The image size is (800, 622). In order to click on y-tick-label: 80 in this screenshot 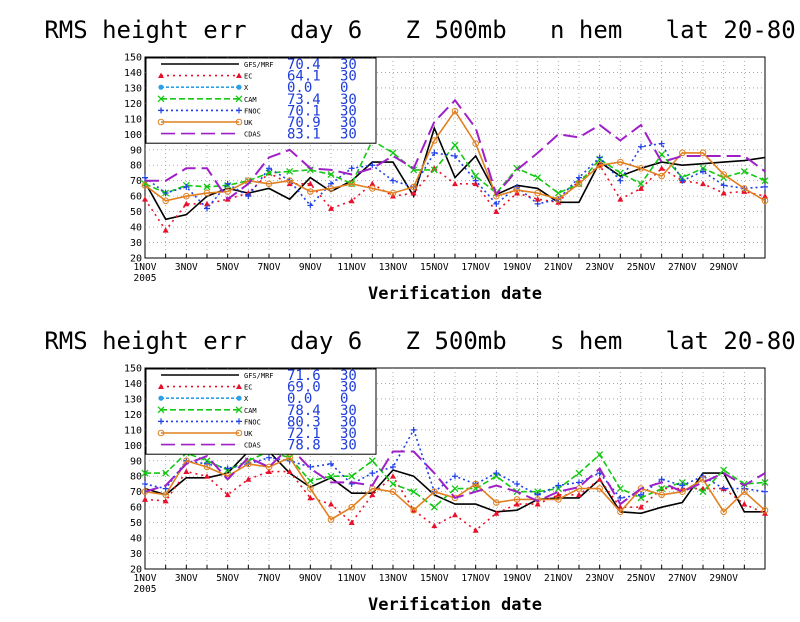, I will do `click(136, 166)`.